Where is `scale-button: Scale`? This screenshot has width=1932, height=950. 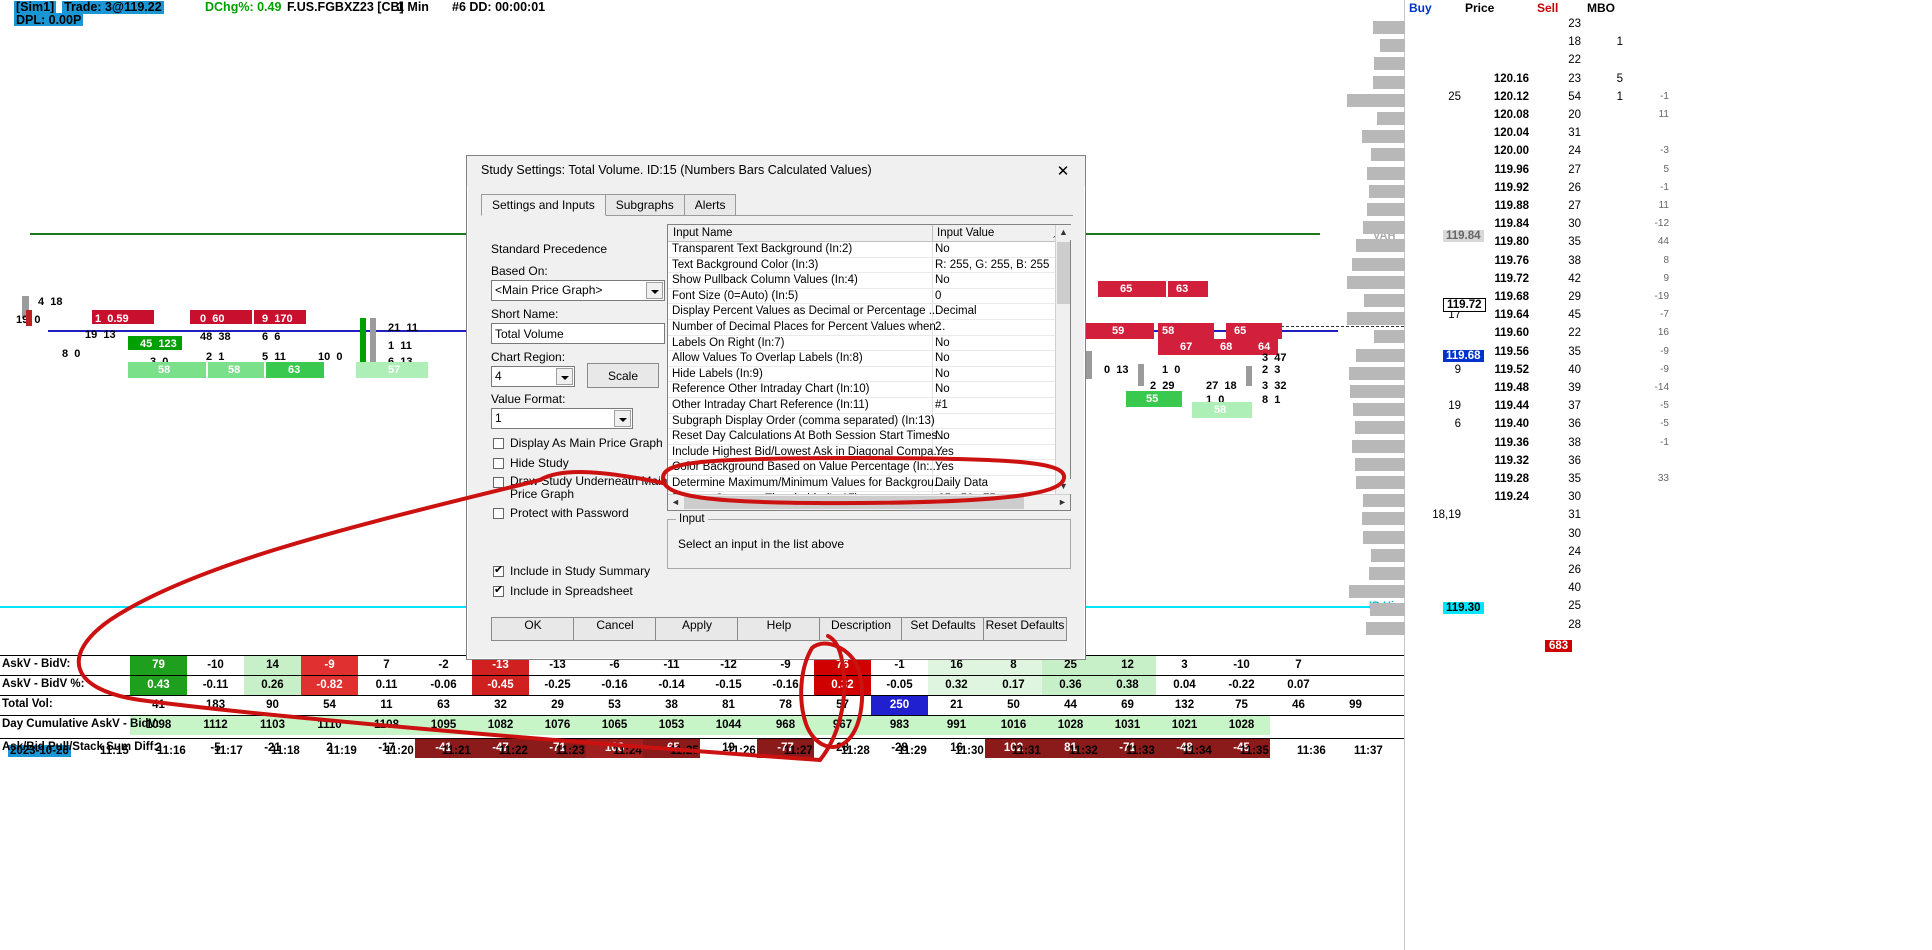 scale-button: Scale is located at coordinates (623, 375).